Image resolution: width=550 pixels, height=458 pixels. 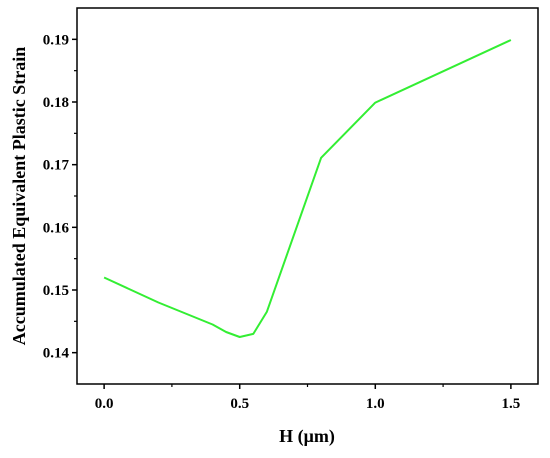 What do you see at coordinates (308, 398) in the screenshot?
I see `x-axis: 0.0 0.5 1.0 1.5` at bounding box center [308, 398].